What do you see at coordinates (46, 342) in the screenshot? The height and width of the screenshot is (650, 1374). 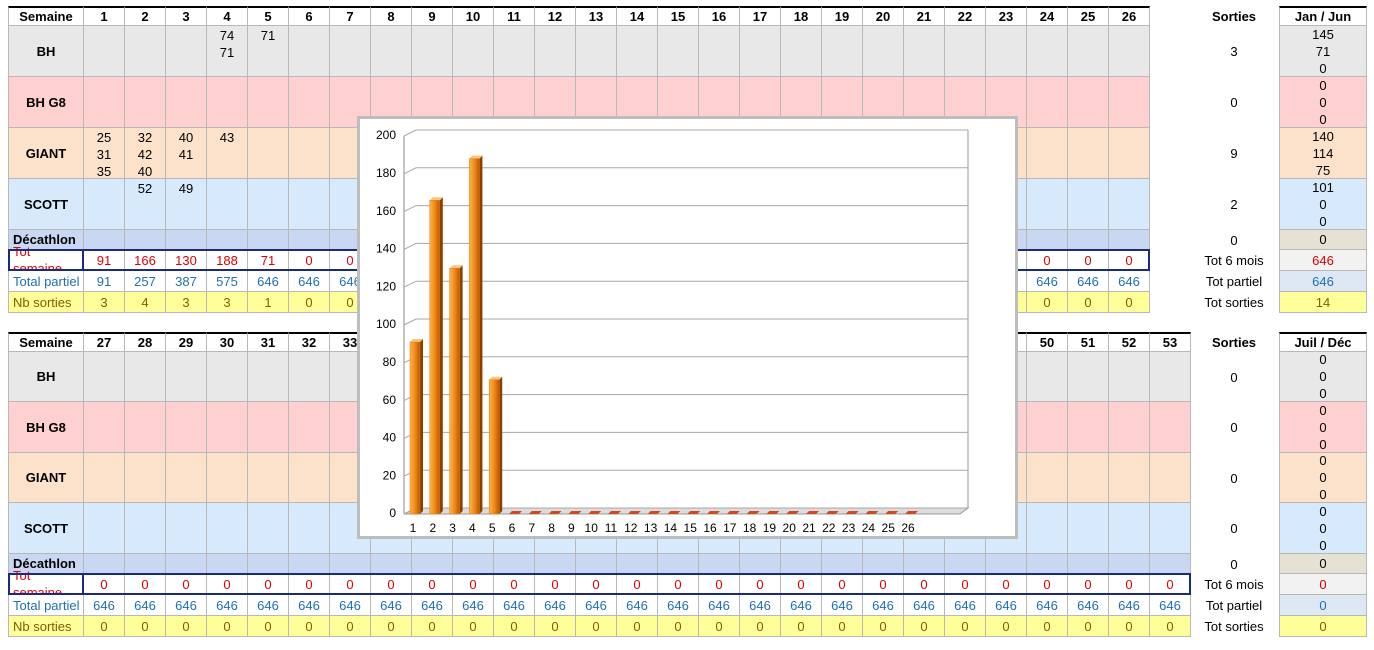 I see `header-cell: Semaine` at bounding box center [46, 342].